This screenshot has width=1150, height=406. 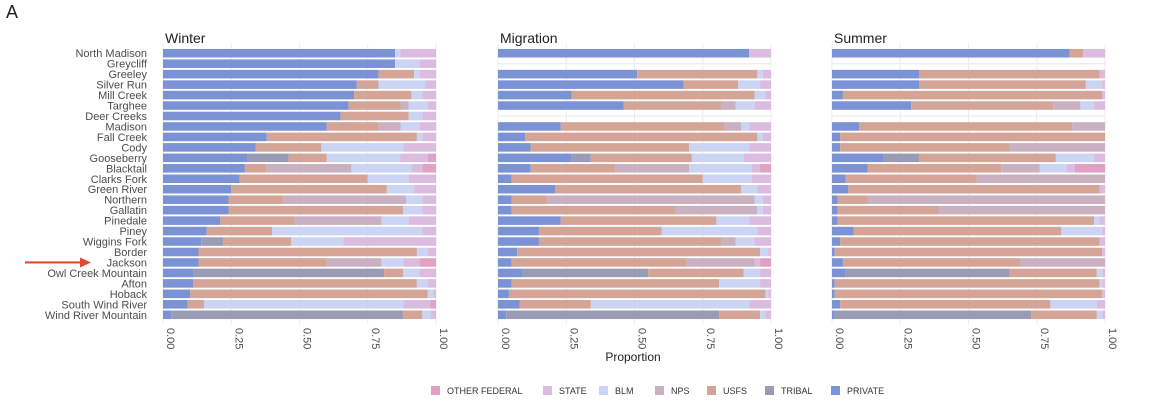 What do you see at coordinates (778, 338) in the screenshot?
I see `x-tick-label-migration: 1.00` at bounding box center [778, 338].